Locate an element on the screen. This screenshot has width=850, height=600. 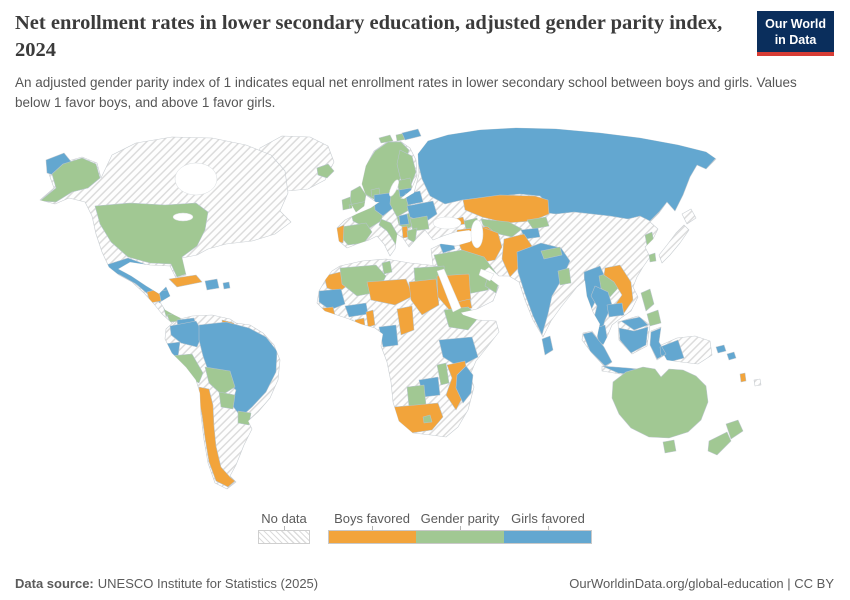
country-lesotho is located at coordinates (427, 419).